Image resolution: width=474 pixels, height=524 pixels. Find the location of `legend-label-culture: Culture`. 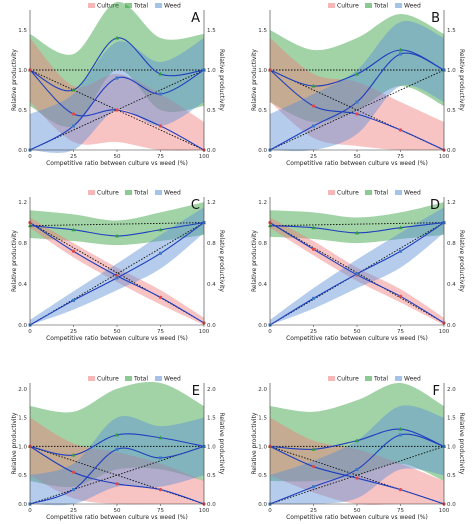

legend-label-culture: Culture is located at coordinates (348, 6).